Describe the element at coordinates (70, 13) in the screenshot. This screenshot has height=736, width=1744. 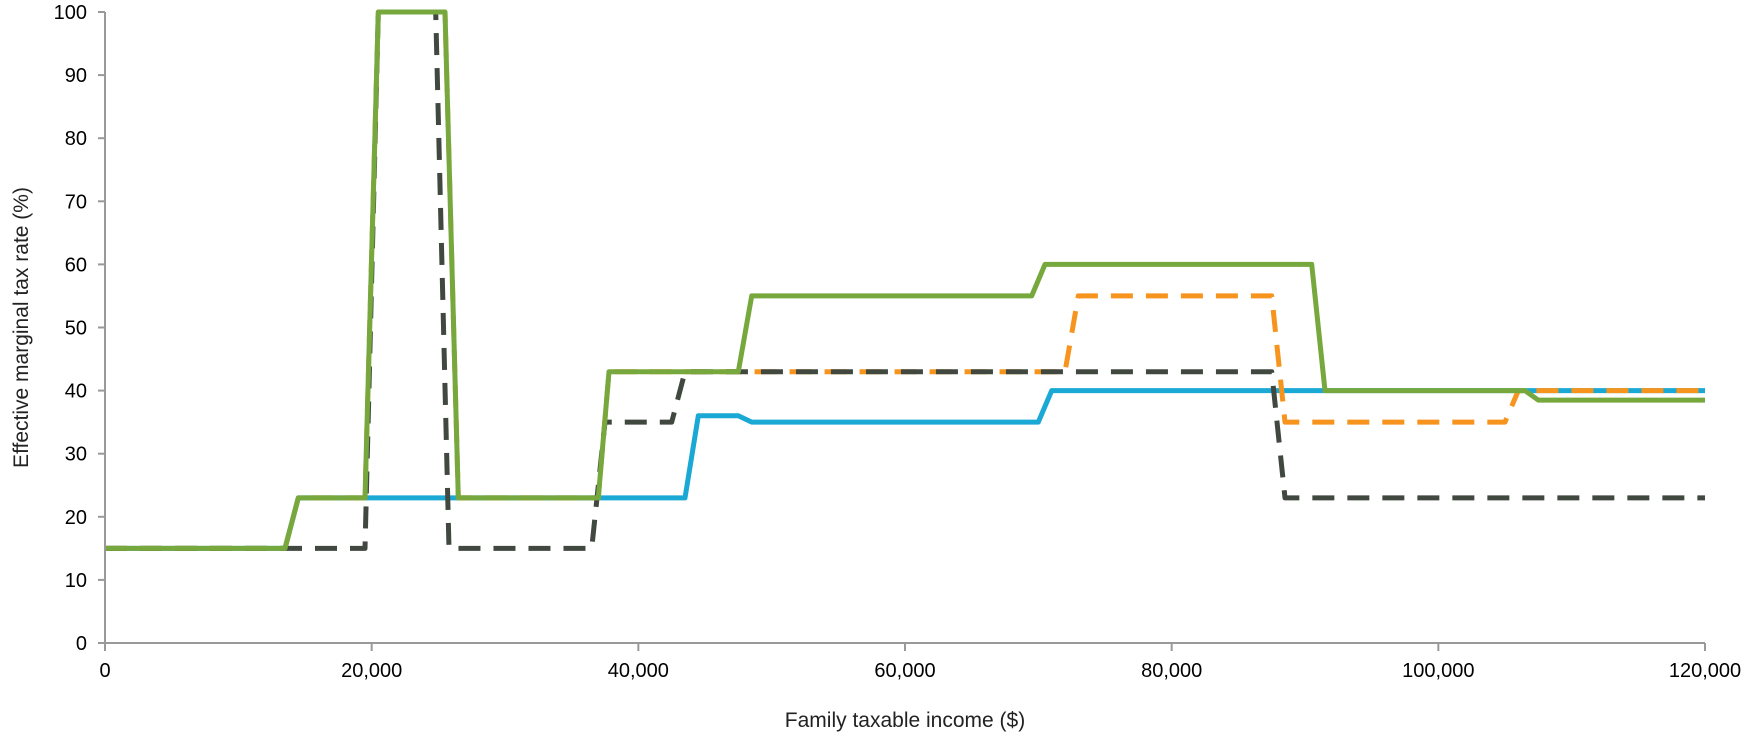
I see `y-tick-label: 100` at that location.